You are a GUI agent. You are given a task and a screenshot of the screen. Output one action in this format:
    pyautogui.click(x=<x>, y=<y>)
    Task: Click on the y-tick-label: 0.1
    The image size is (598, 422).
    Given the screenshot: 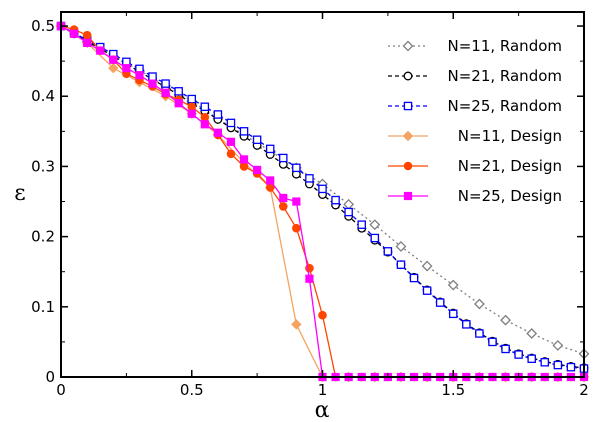 What is the action you would take?
    pyautogui.click(x=43, y=307)
    